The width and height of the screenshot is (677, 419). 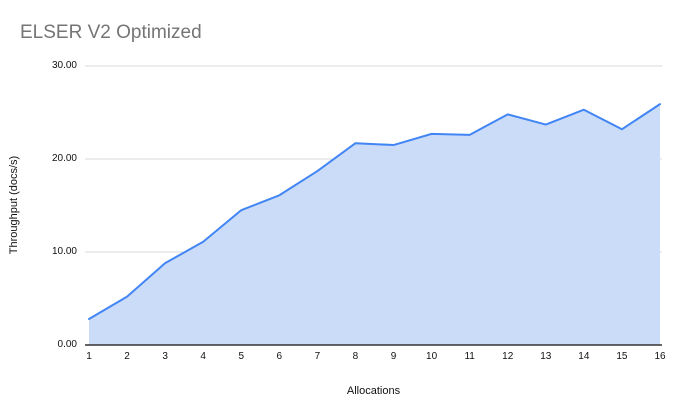 What do you see at coordinates (89, 356) in the screenshot?
I see `x-tick-label-1: 1` at bounding box center [89, 356].